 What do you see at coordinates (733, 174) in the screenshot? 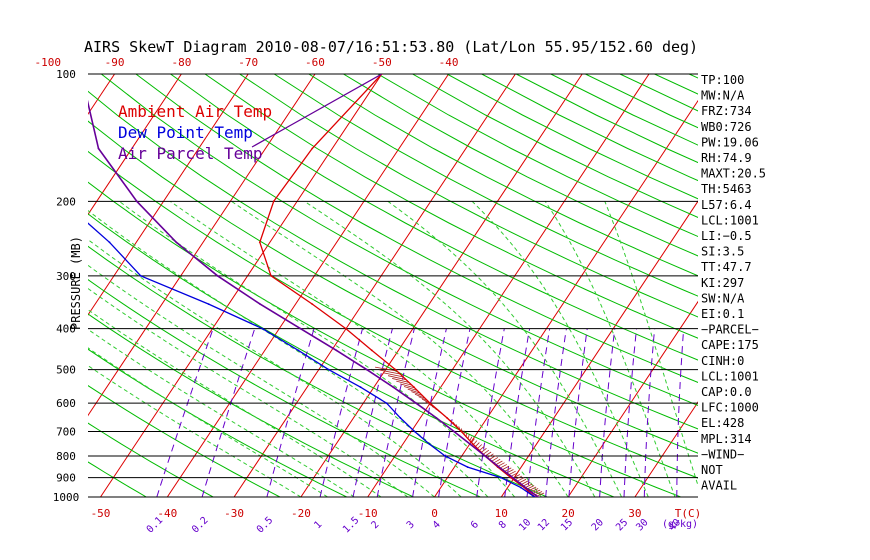
I see `stability-index-item: MAXT:20.5` at bounding box center [733, 174].